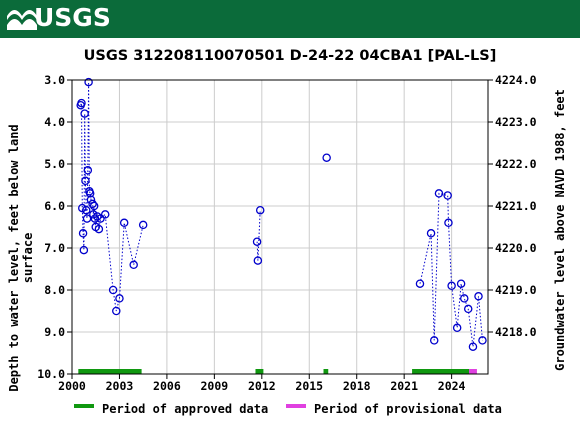 Image resolution: width=580 pixels, height=430 pixels. Describe the element at coordinates (54, 80) in the screenshot. I see `y-tick-label: 3.0` at that location.